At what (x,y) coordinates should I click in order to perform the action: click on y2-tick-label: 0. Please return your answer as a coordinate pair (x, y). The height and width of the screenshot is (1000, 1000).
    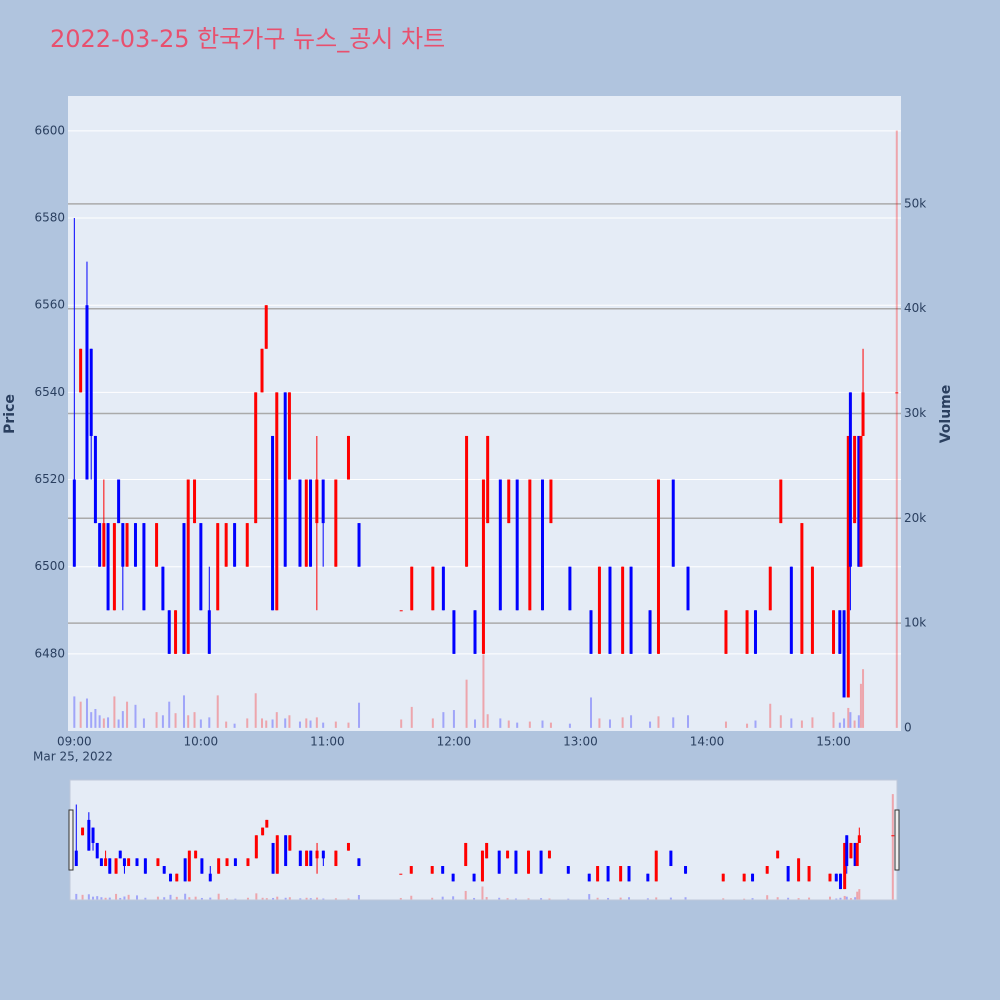
    Looking at the image, I should click on (908, 727).